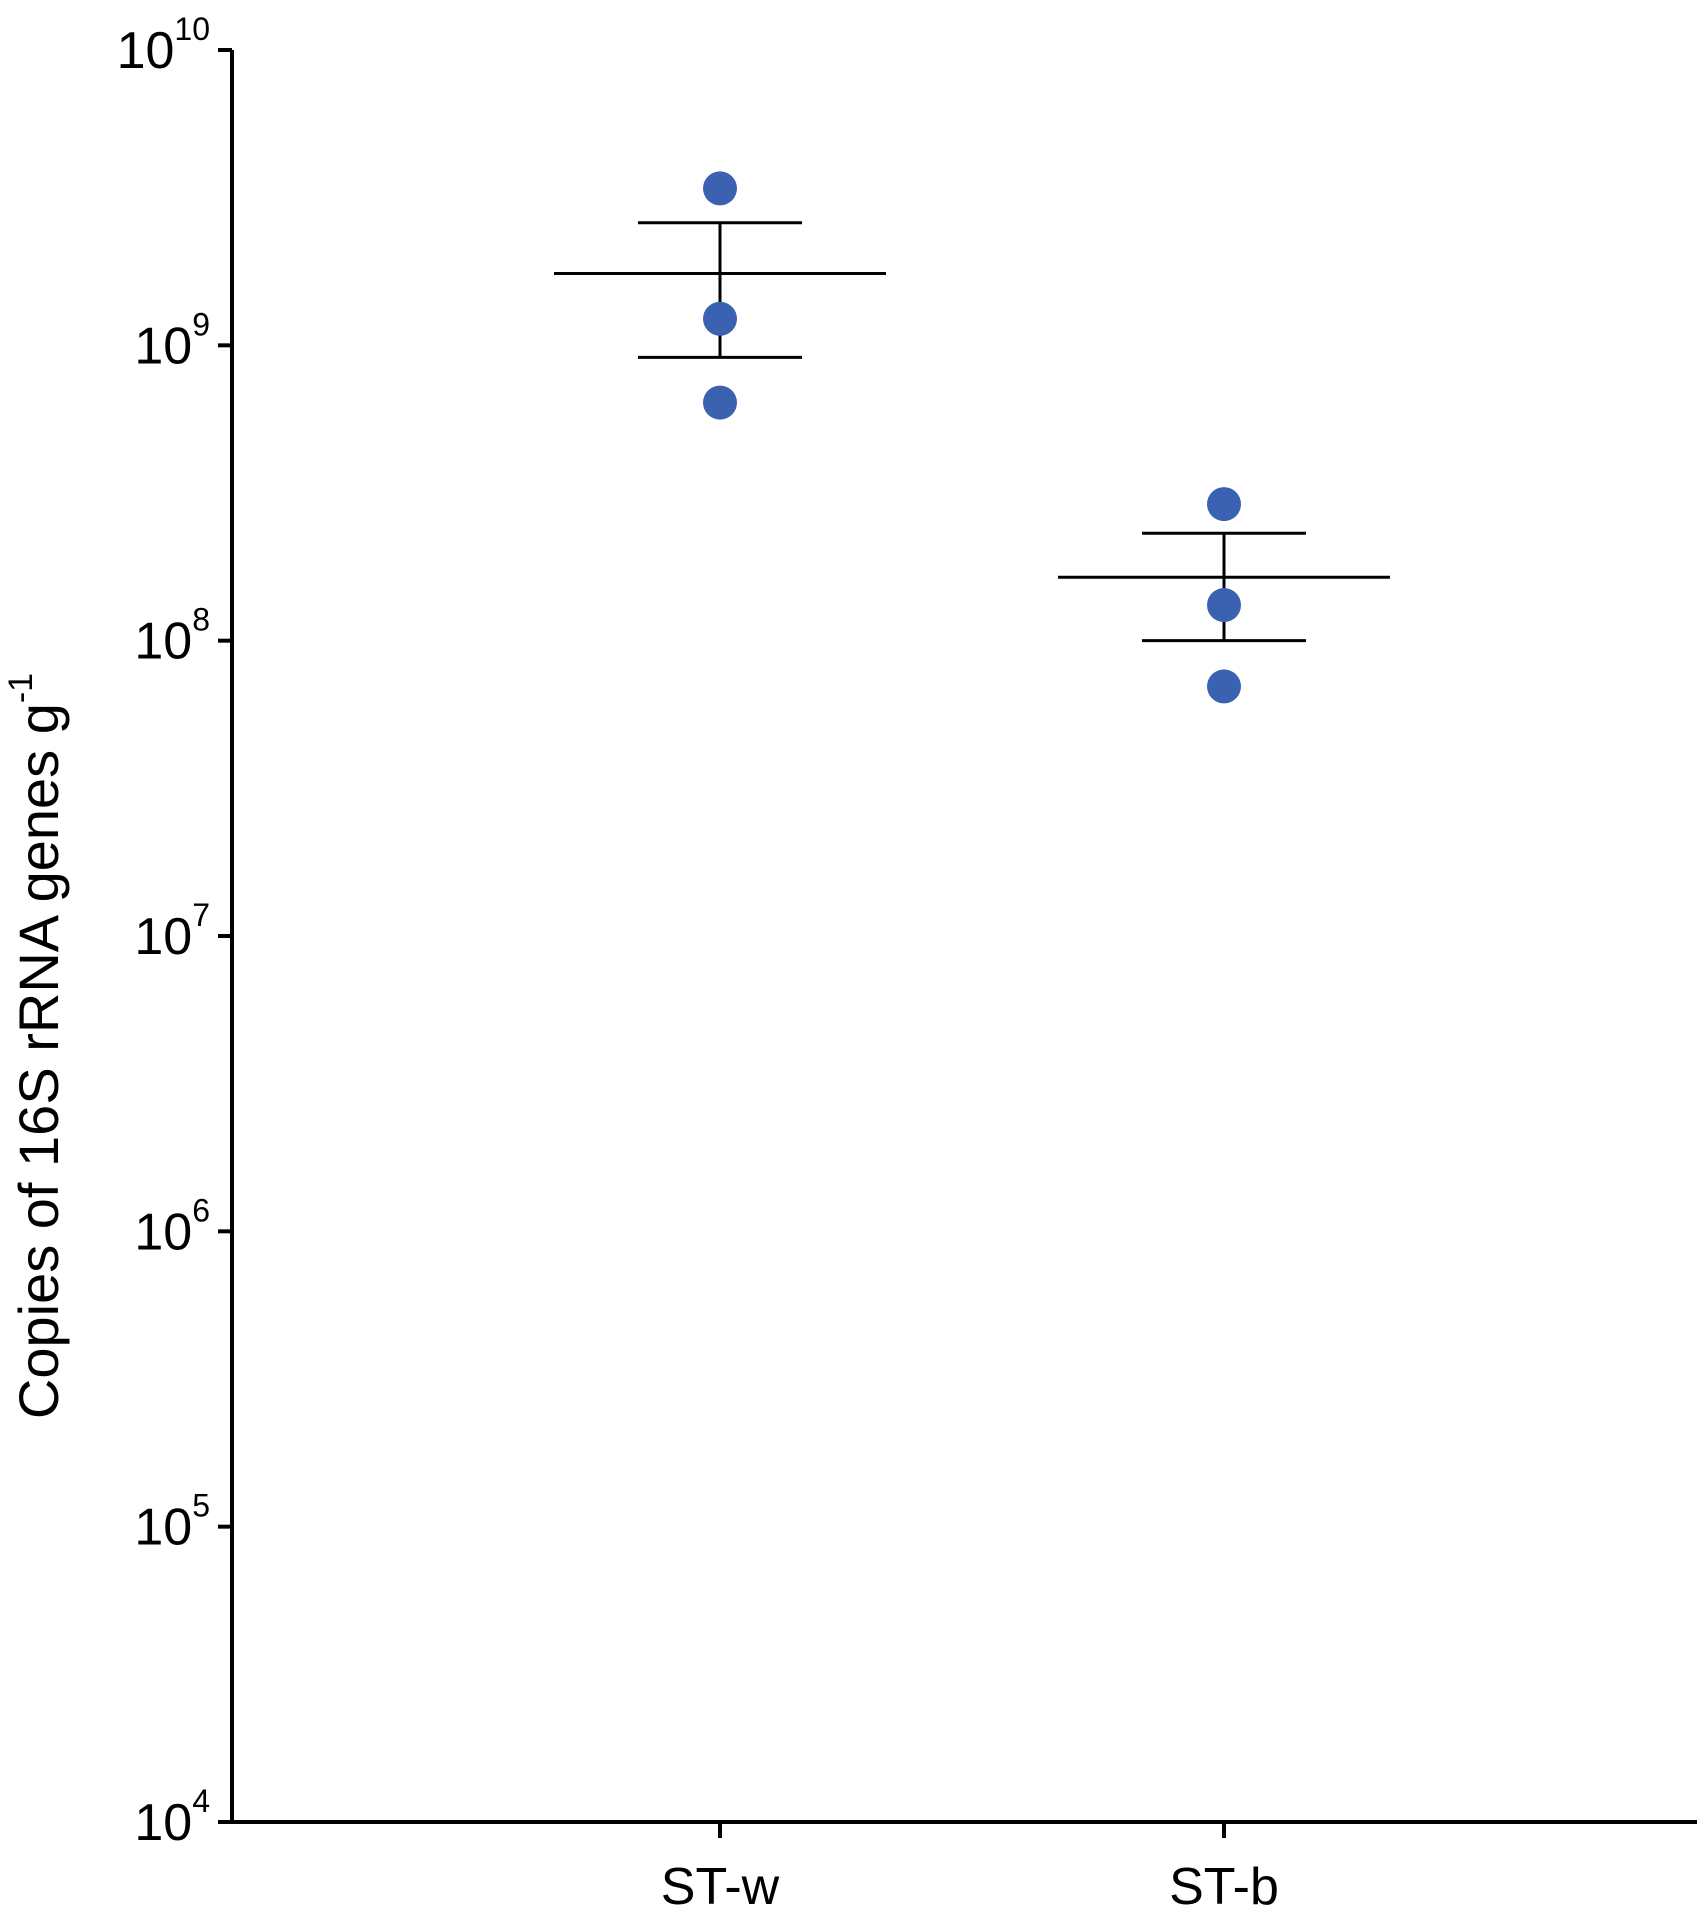  I want to click on y-axis-title: Copies of 16S rRNA genes g-1, so click(36, 1046).